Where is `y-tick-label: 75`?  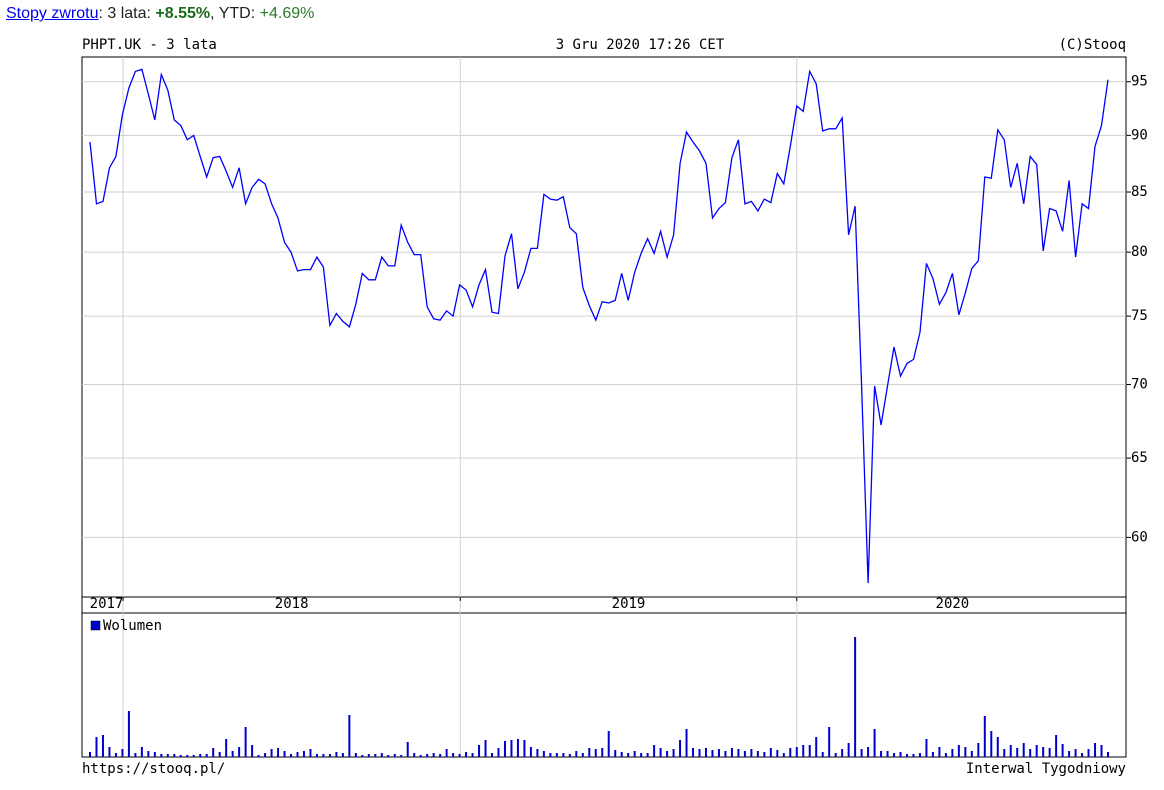
y-tick-label: 75 is located at coordinates (1139, 316).